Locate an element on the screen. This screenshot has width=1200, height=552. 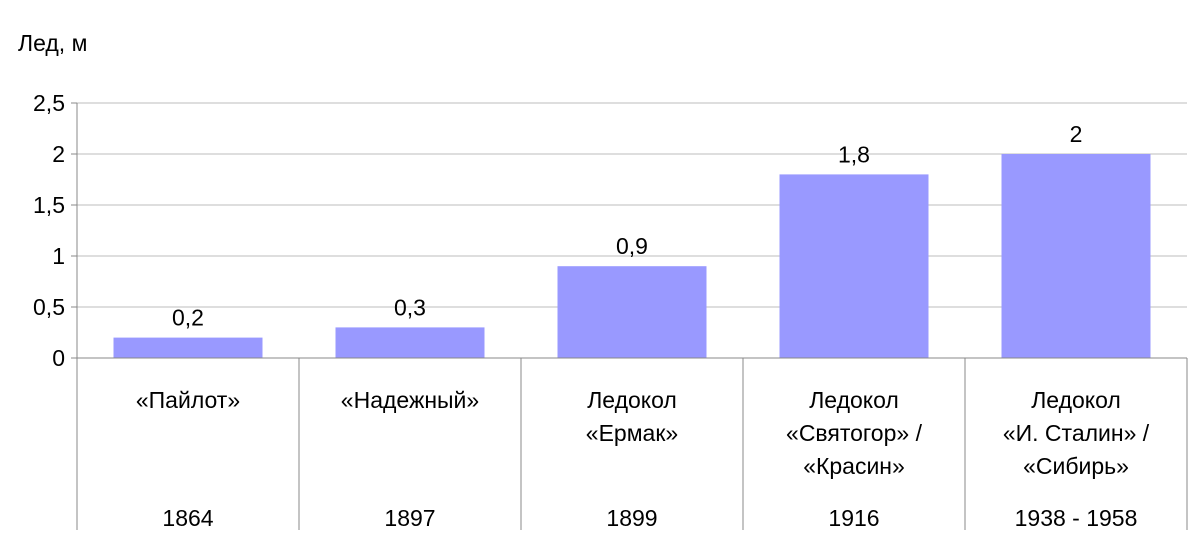
data-label: 0,9 is located at coordinates (632, 246).